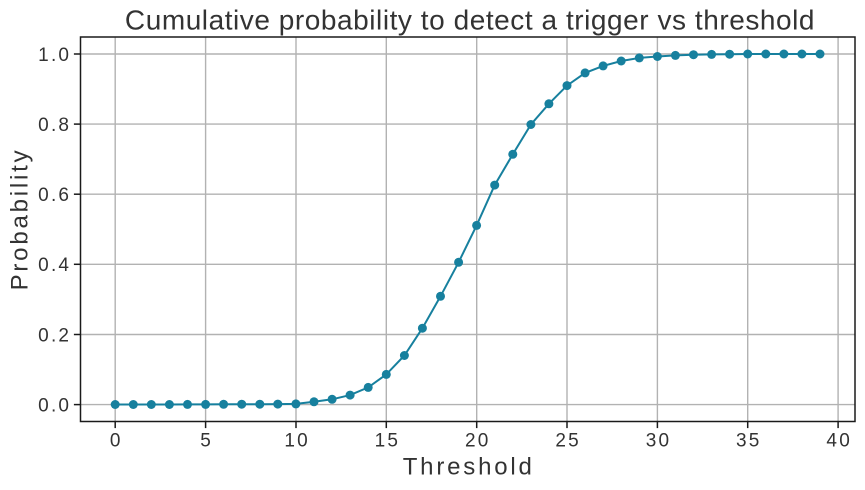 This screenshot has width=865, height=490. What do you see at coordinates (116, 440) in the screenshot?
I see `svg-text: 0` at bounding box center [116, 440].